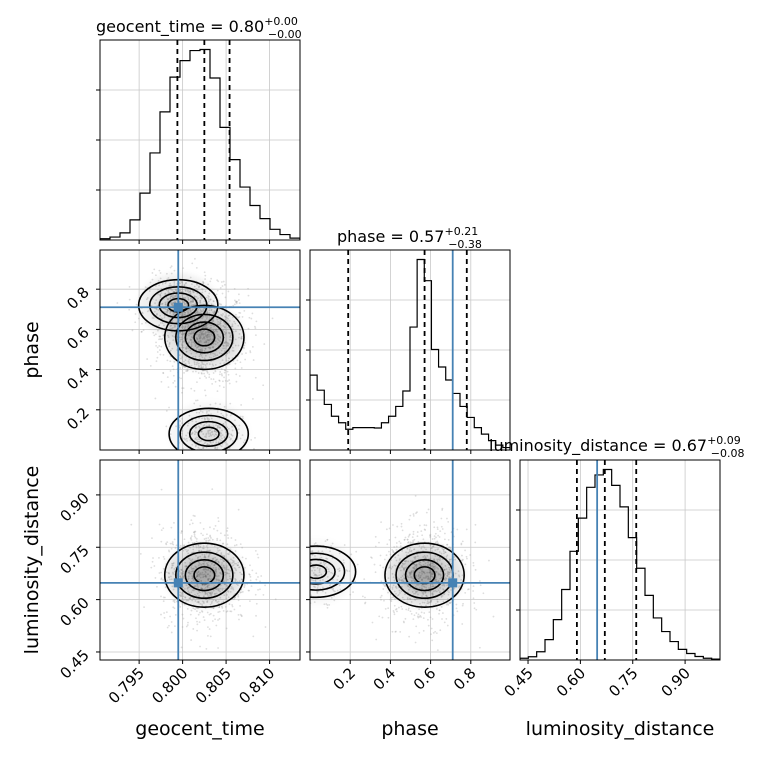 The image size is (760, 760). I want to click on x-tick-label-phase-1: 0.4, so click(385, 679).